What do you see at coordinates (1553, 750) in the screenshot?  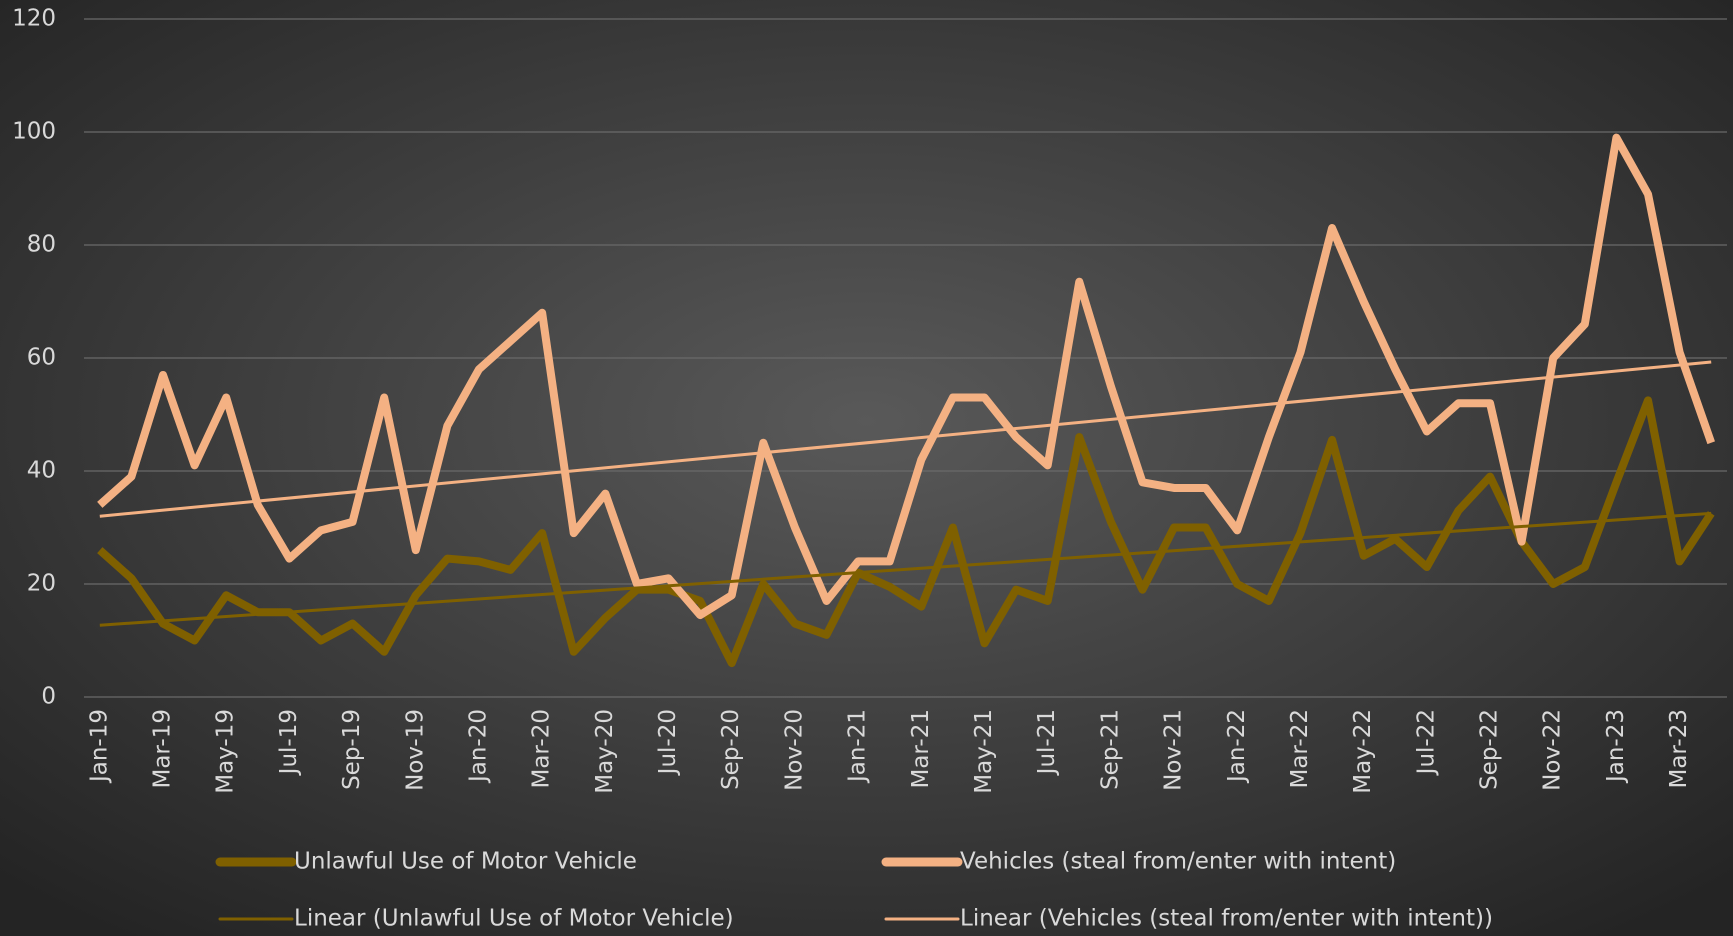 I see `x-tick-label: Nov-22` at bounding box center [1553, 750].